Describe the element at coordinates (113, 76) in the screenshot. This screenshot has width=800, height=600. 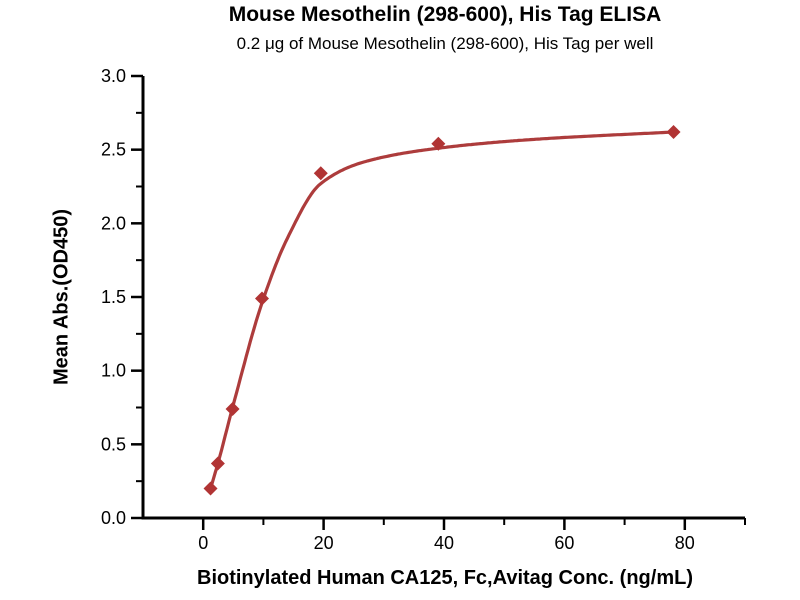
I see `y-tick-label: 3.0` at that location.